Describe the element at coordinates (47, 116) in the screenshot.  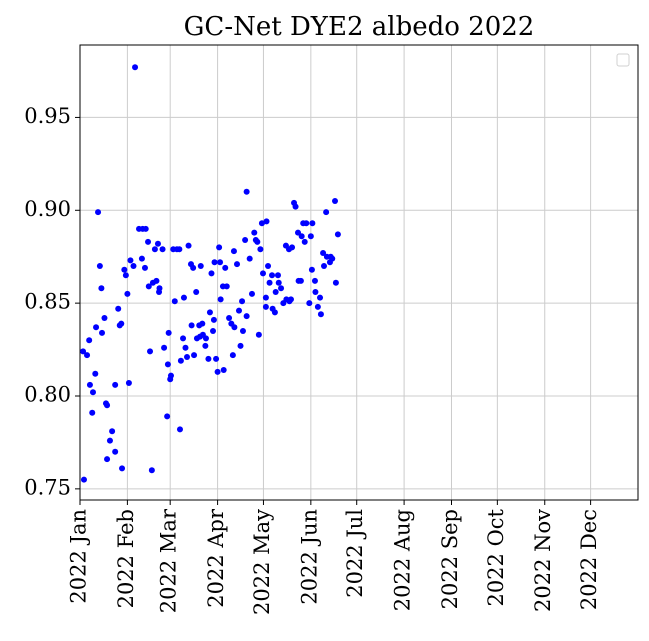
I see `y-tick-label: 0.95` at that location.